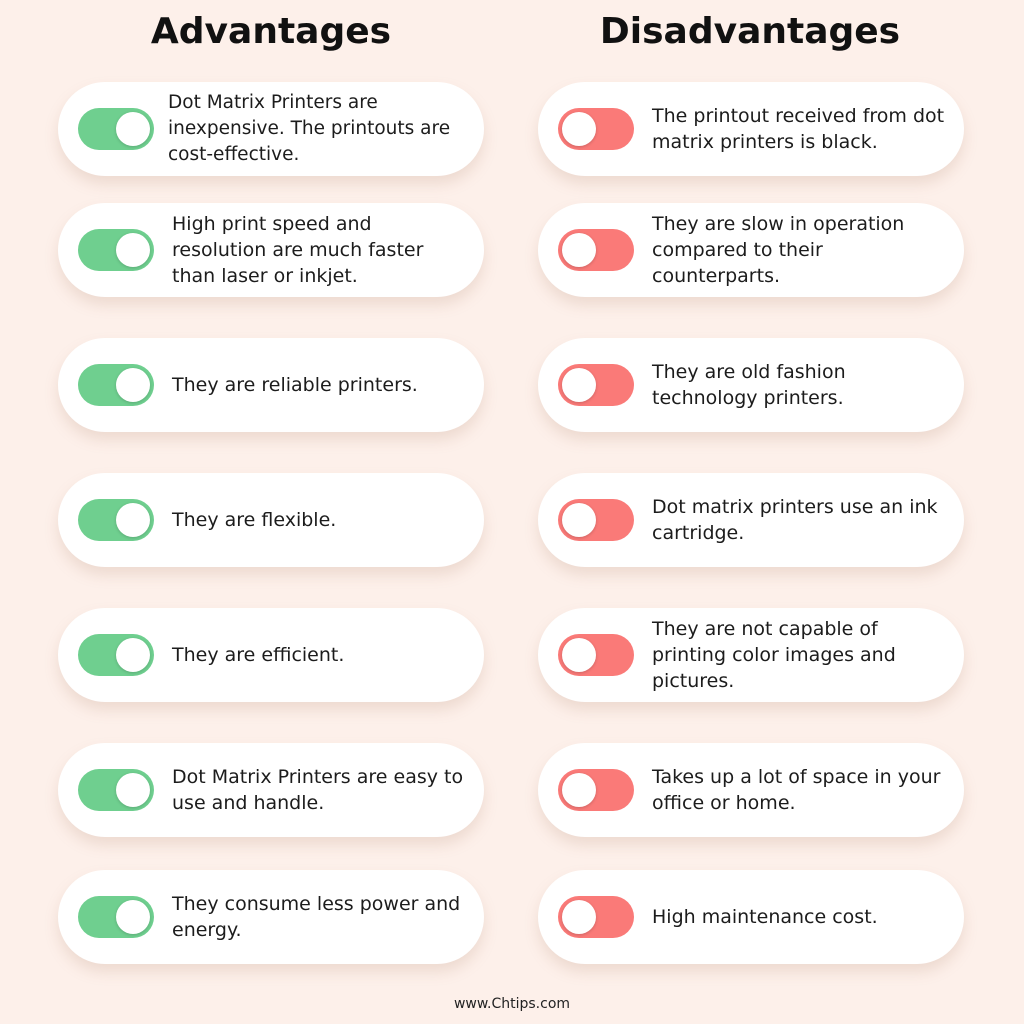  I want to click on website-footer: www.Chtips.com, so click(512, 1004).